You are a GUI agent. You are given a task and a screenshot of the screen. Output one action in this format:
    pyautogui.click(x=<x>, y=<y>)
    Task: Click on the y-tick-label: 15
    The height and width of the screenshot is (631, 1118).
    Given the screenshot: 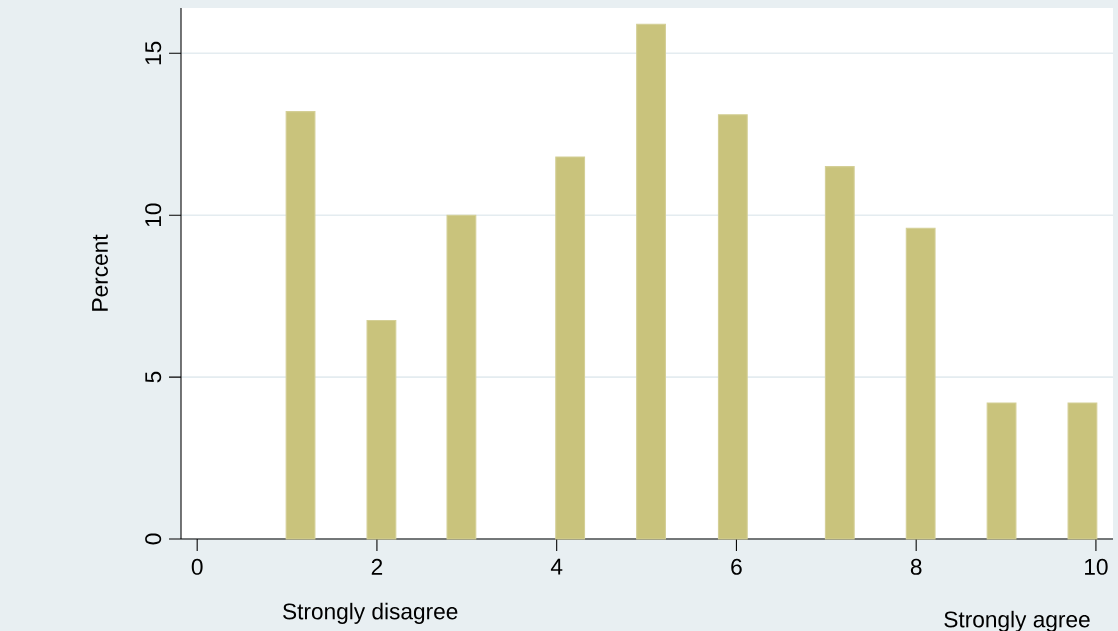 What is the action you would take?
    pyautogui.click(x=153, y=53)
    